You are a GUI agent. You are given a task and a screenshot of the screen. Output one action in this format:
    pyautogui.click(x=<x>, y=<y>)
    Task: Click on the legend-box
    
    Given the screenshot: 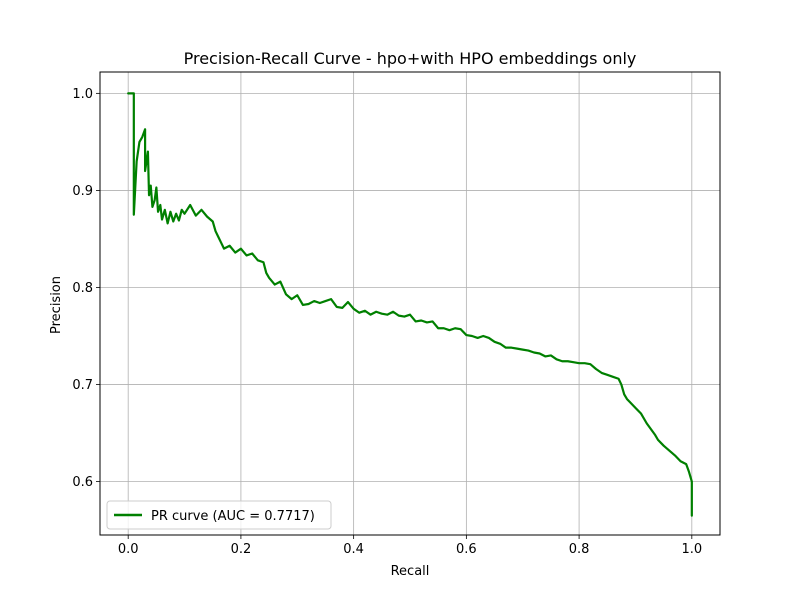 What is the action you would take?
    pyautogui.click(x=219, y=515)
    